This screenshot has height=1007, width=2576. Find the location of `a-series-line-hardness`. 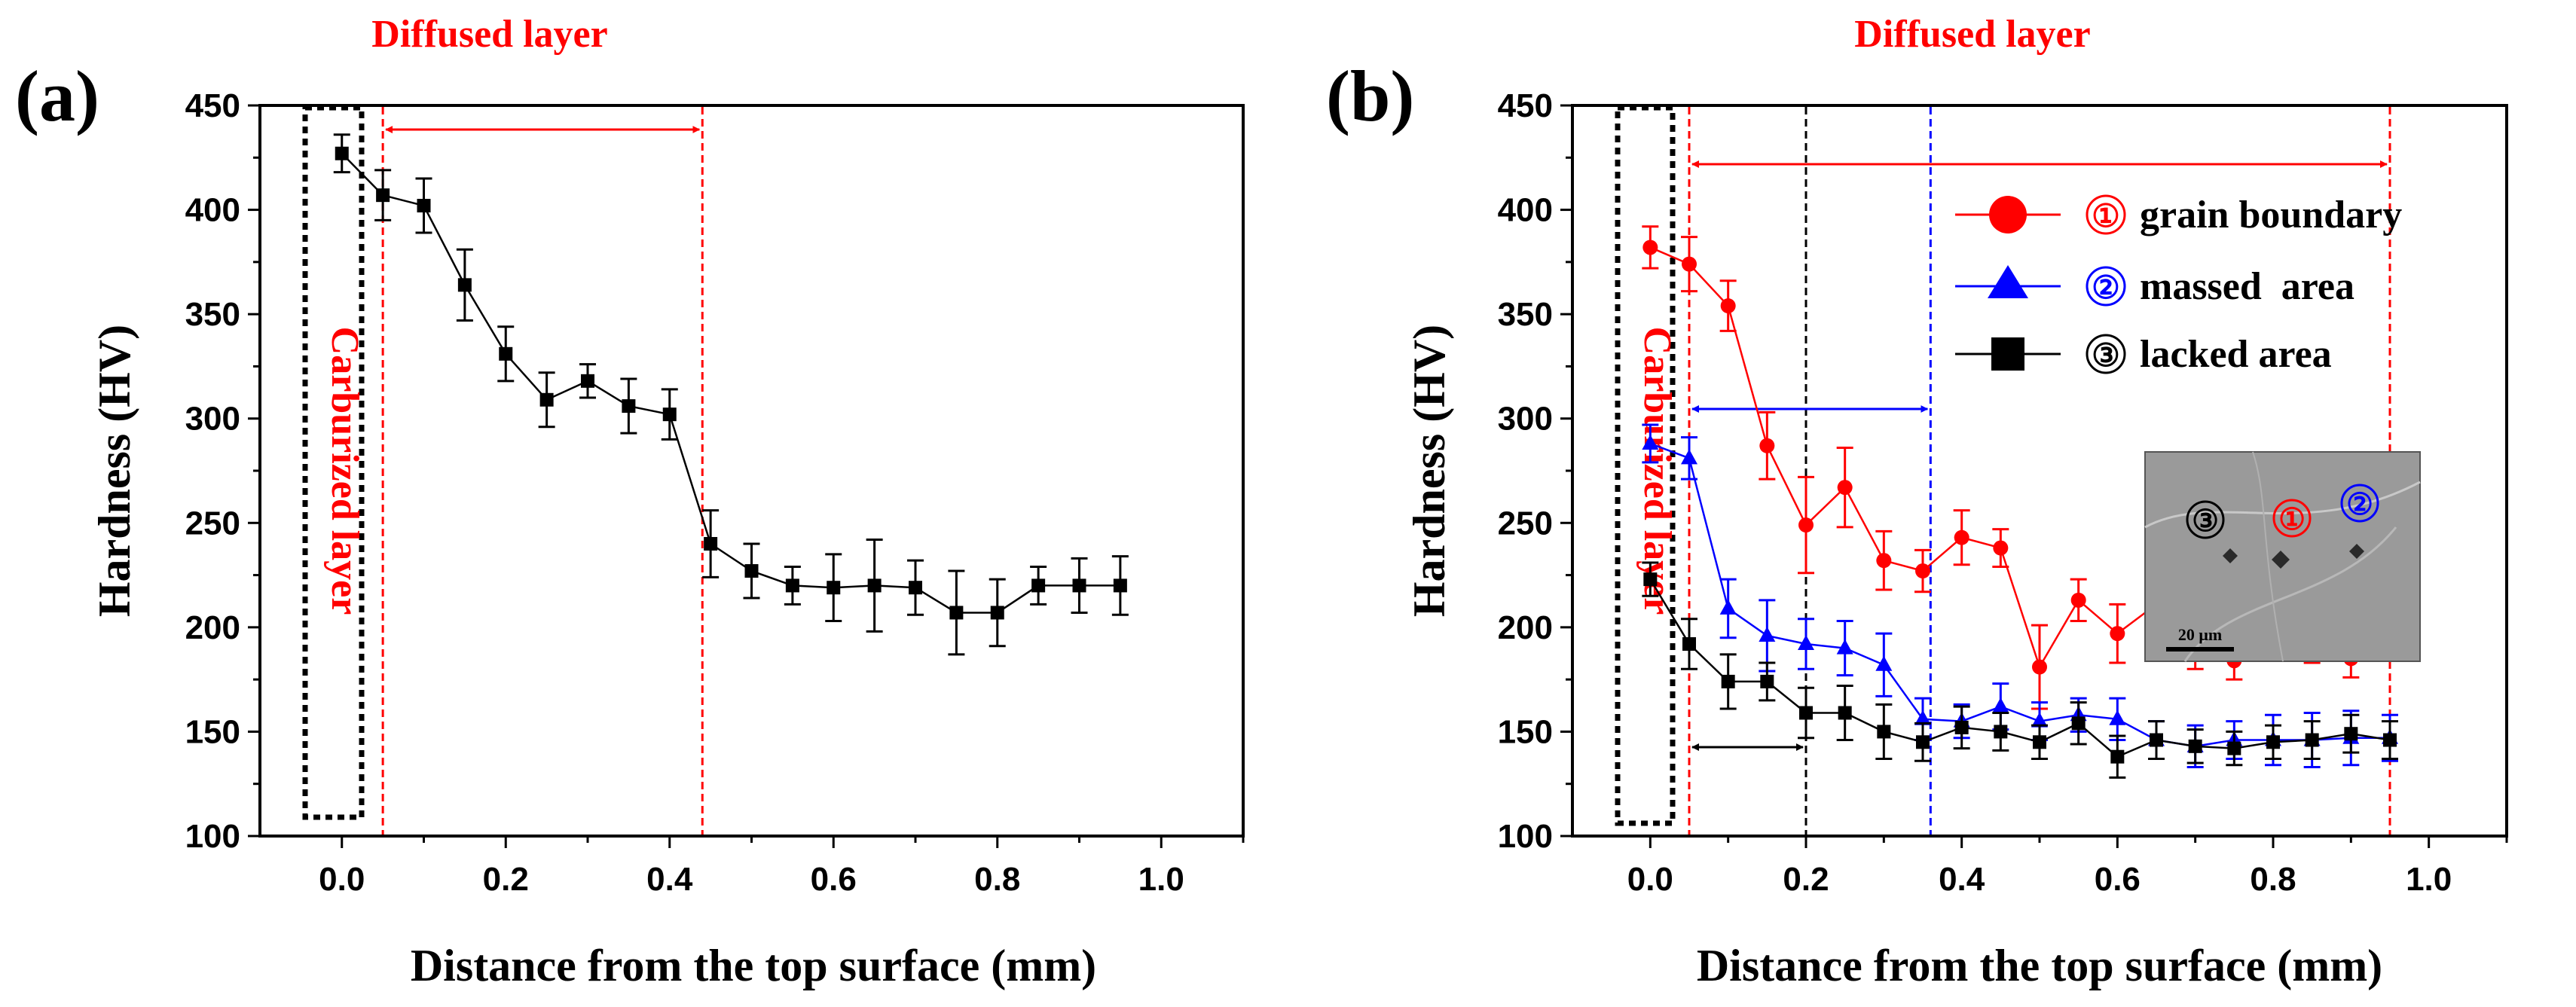

a-series-line-hardness is located at coordinates (730, 383).